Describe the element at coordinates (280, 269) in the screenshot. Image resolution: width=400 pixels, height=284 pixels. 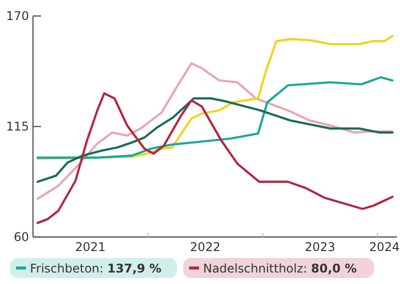
I see `legend-label: Nadelschnittholz: 80,0 %` at that location.